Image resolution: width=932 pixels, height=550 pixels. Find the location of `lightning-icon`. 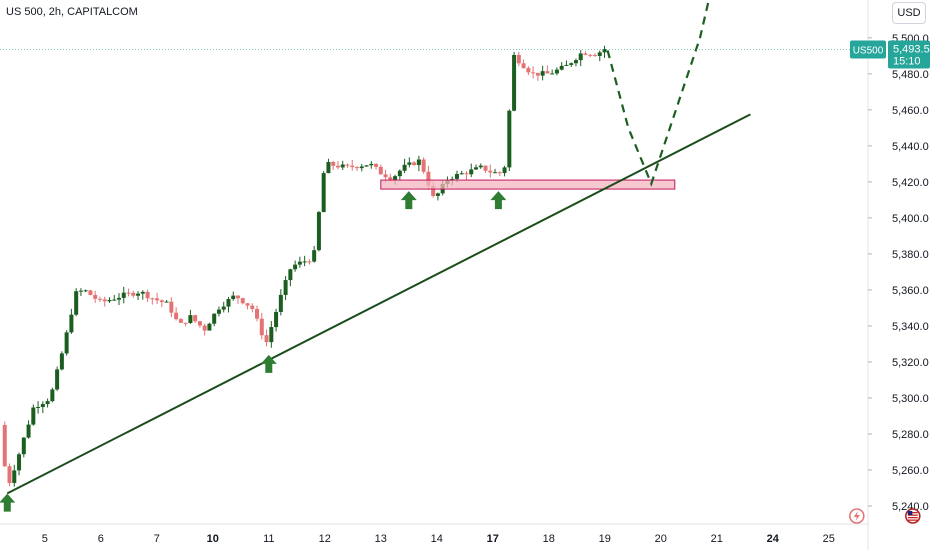

lightning-icon is located at coordinates (857, 516).